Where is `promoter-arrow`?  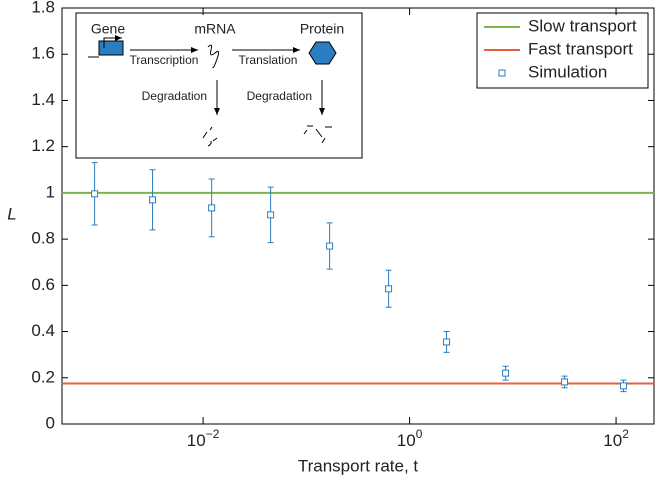
promoter-arrow is located at coordinates (105, 48).